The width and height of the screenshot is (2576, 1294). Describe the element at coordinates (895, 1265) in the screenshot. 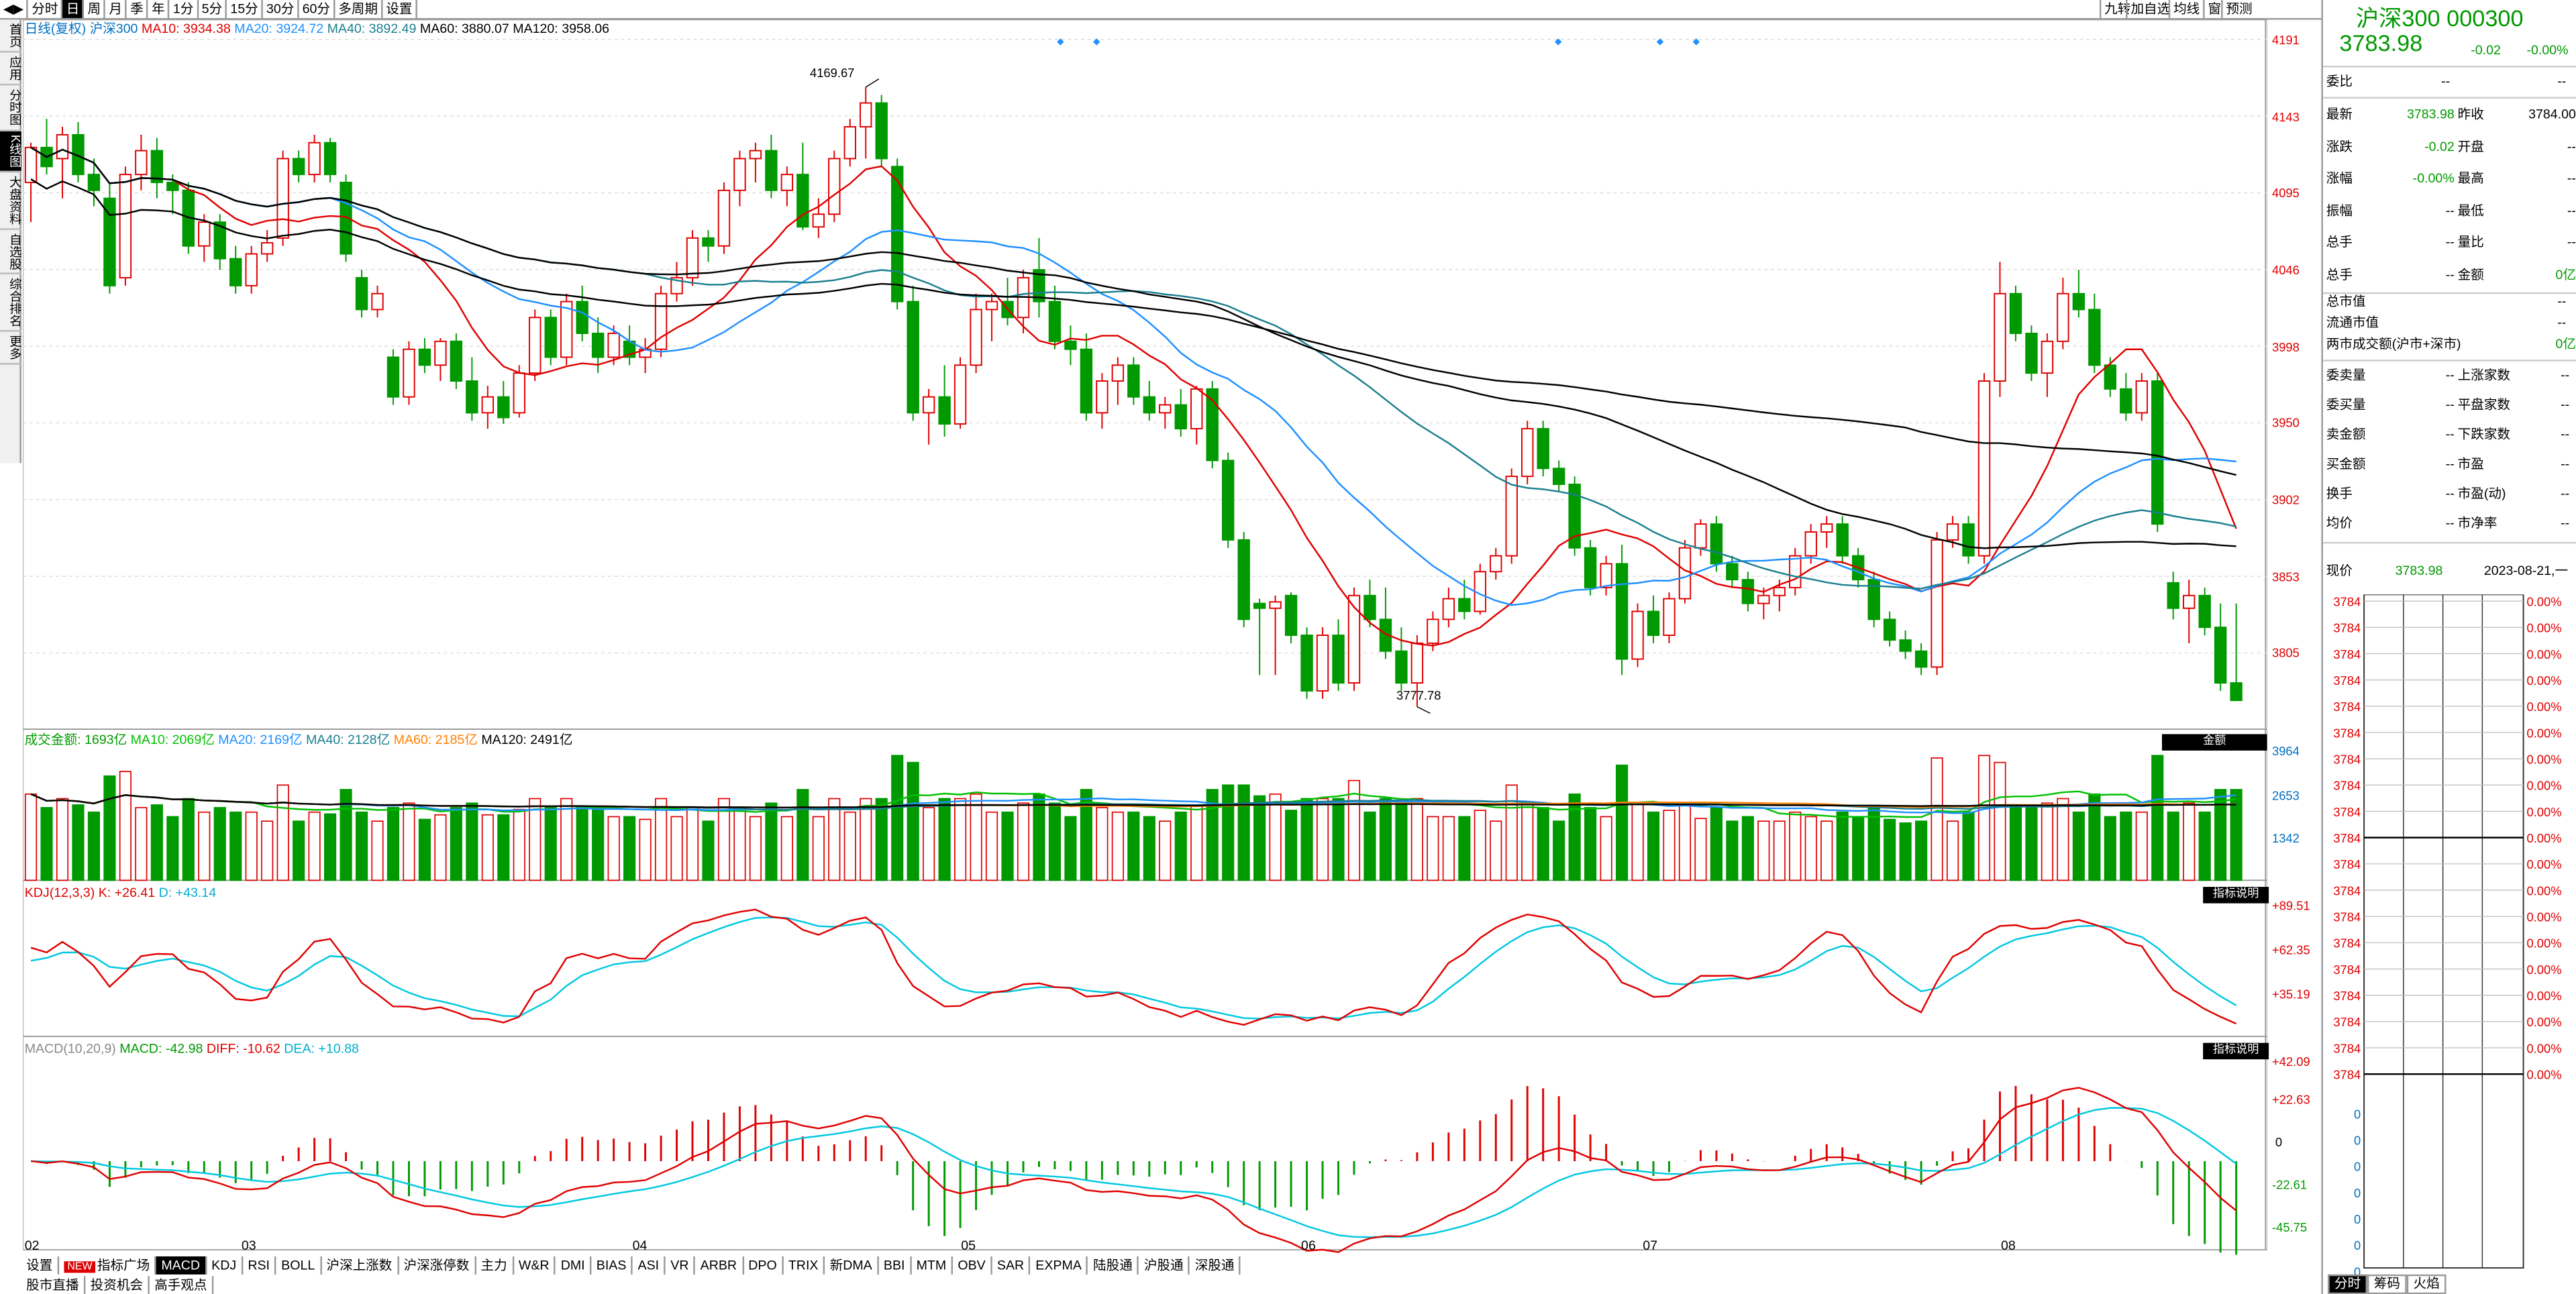

I see `indicator-tab: BBI` at that location.